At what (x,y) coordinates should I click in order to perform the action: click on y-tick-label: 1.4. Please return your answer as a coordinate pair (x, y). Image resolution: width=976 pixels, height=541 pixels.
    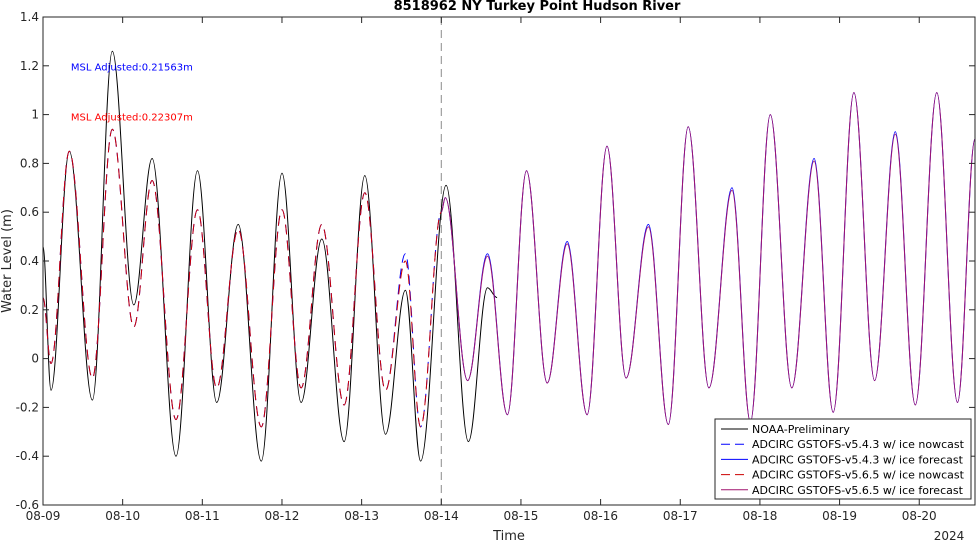
    Looking at the image, I should click on (29, 17).